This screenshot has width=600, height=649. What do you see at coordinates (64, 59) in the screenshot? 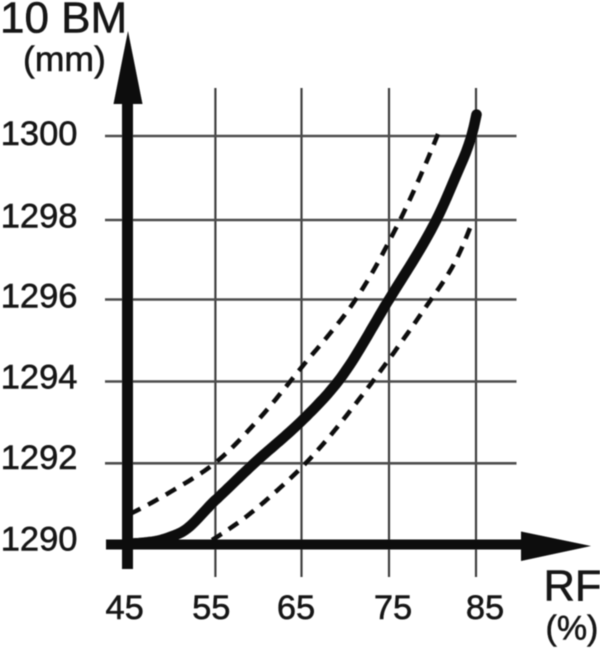
I see `svg-text: (mm)` at bounding box center [64, 59].